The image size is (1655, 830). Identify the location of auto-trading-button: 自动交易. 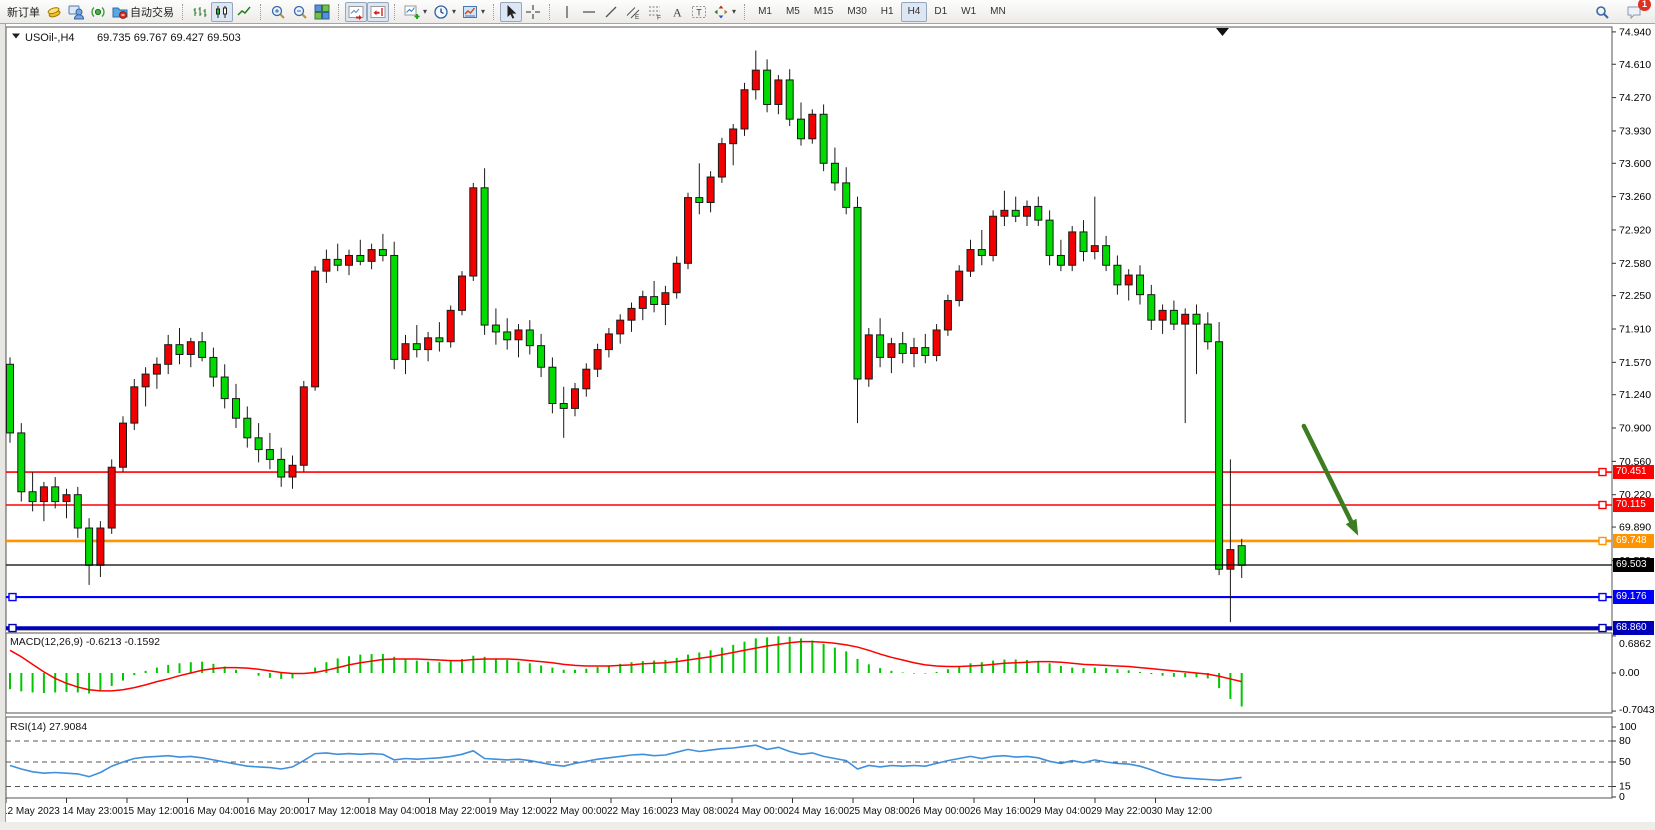
(143, 12).